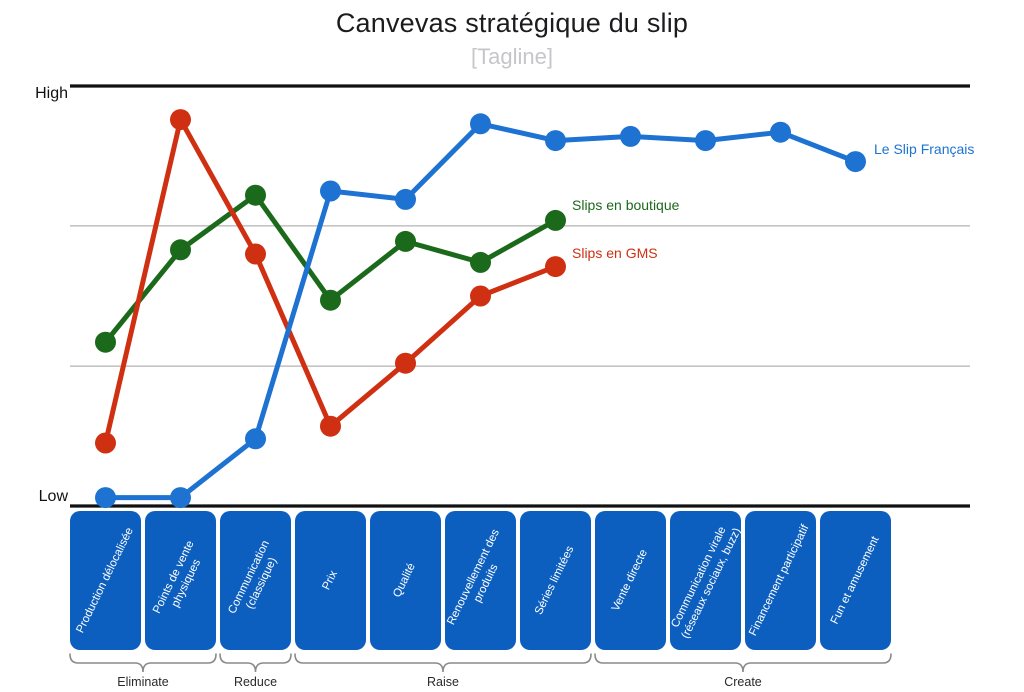 The width and height of the screenshot is (1024, 692). What do you see at coordinates (615, 253) in the screenshot?
I see `series-label-slips-en-gms: Slips en GMS` at bounding box center [615, 253].